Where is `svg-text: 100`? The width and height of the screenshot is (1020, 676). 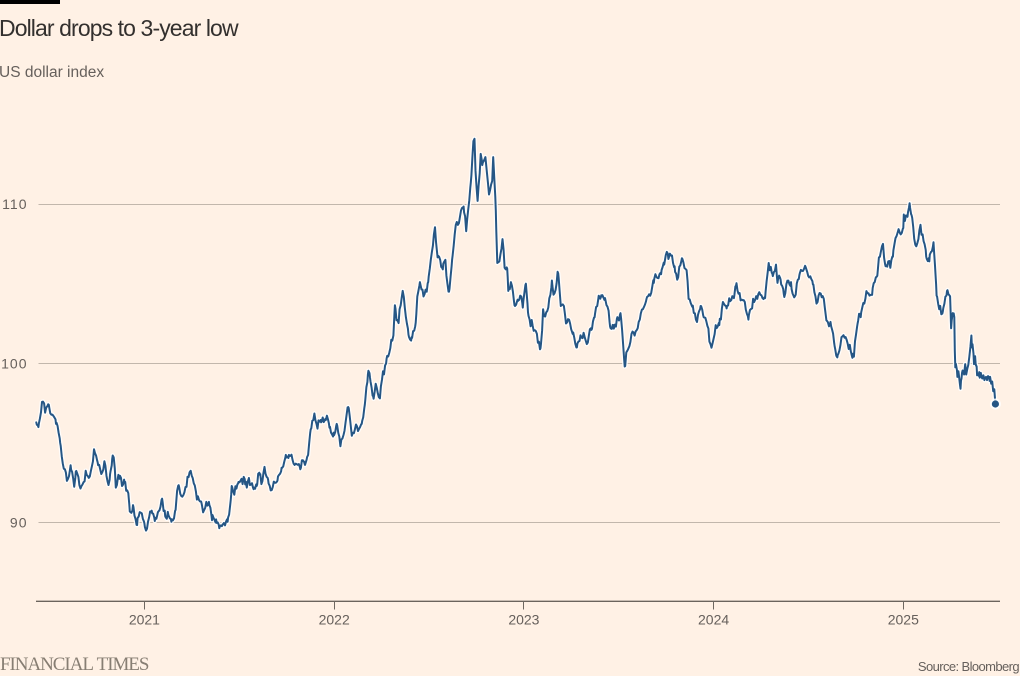 svg-text: 100 is located at coordinates (14, 363).